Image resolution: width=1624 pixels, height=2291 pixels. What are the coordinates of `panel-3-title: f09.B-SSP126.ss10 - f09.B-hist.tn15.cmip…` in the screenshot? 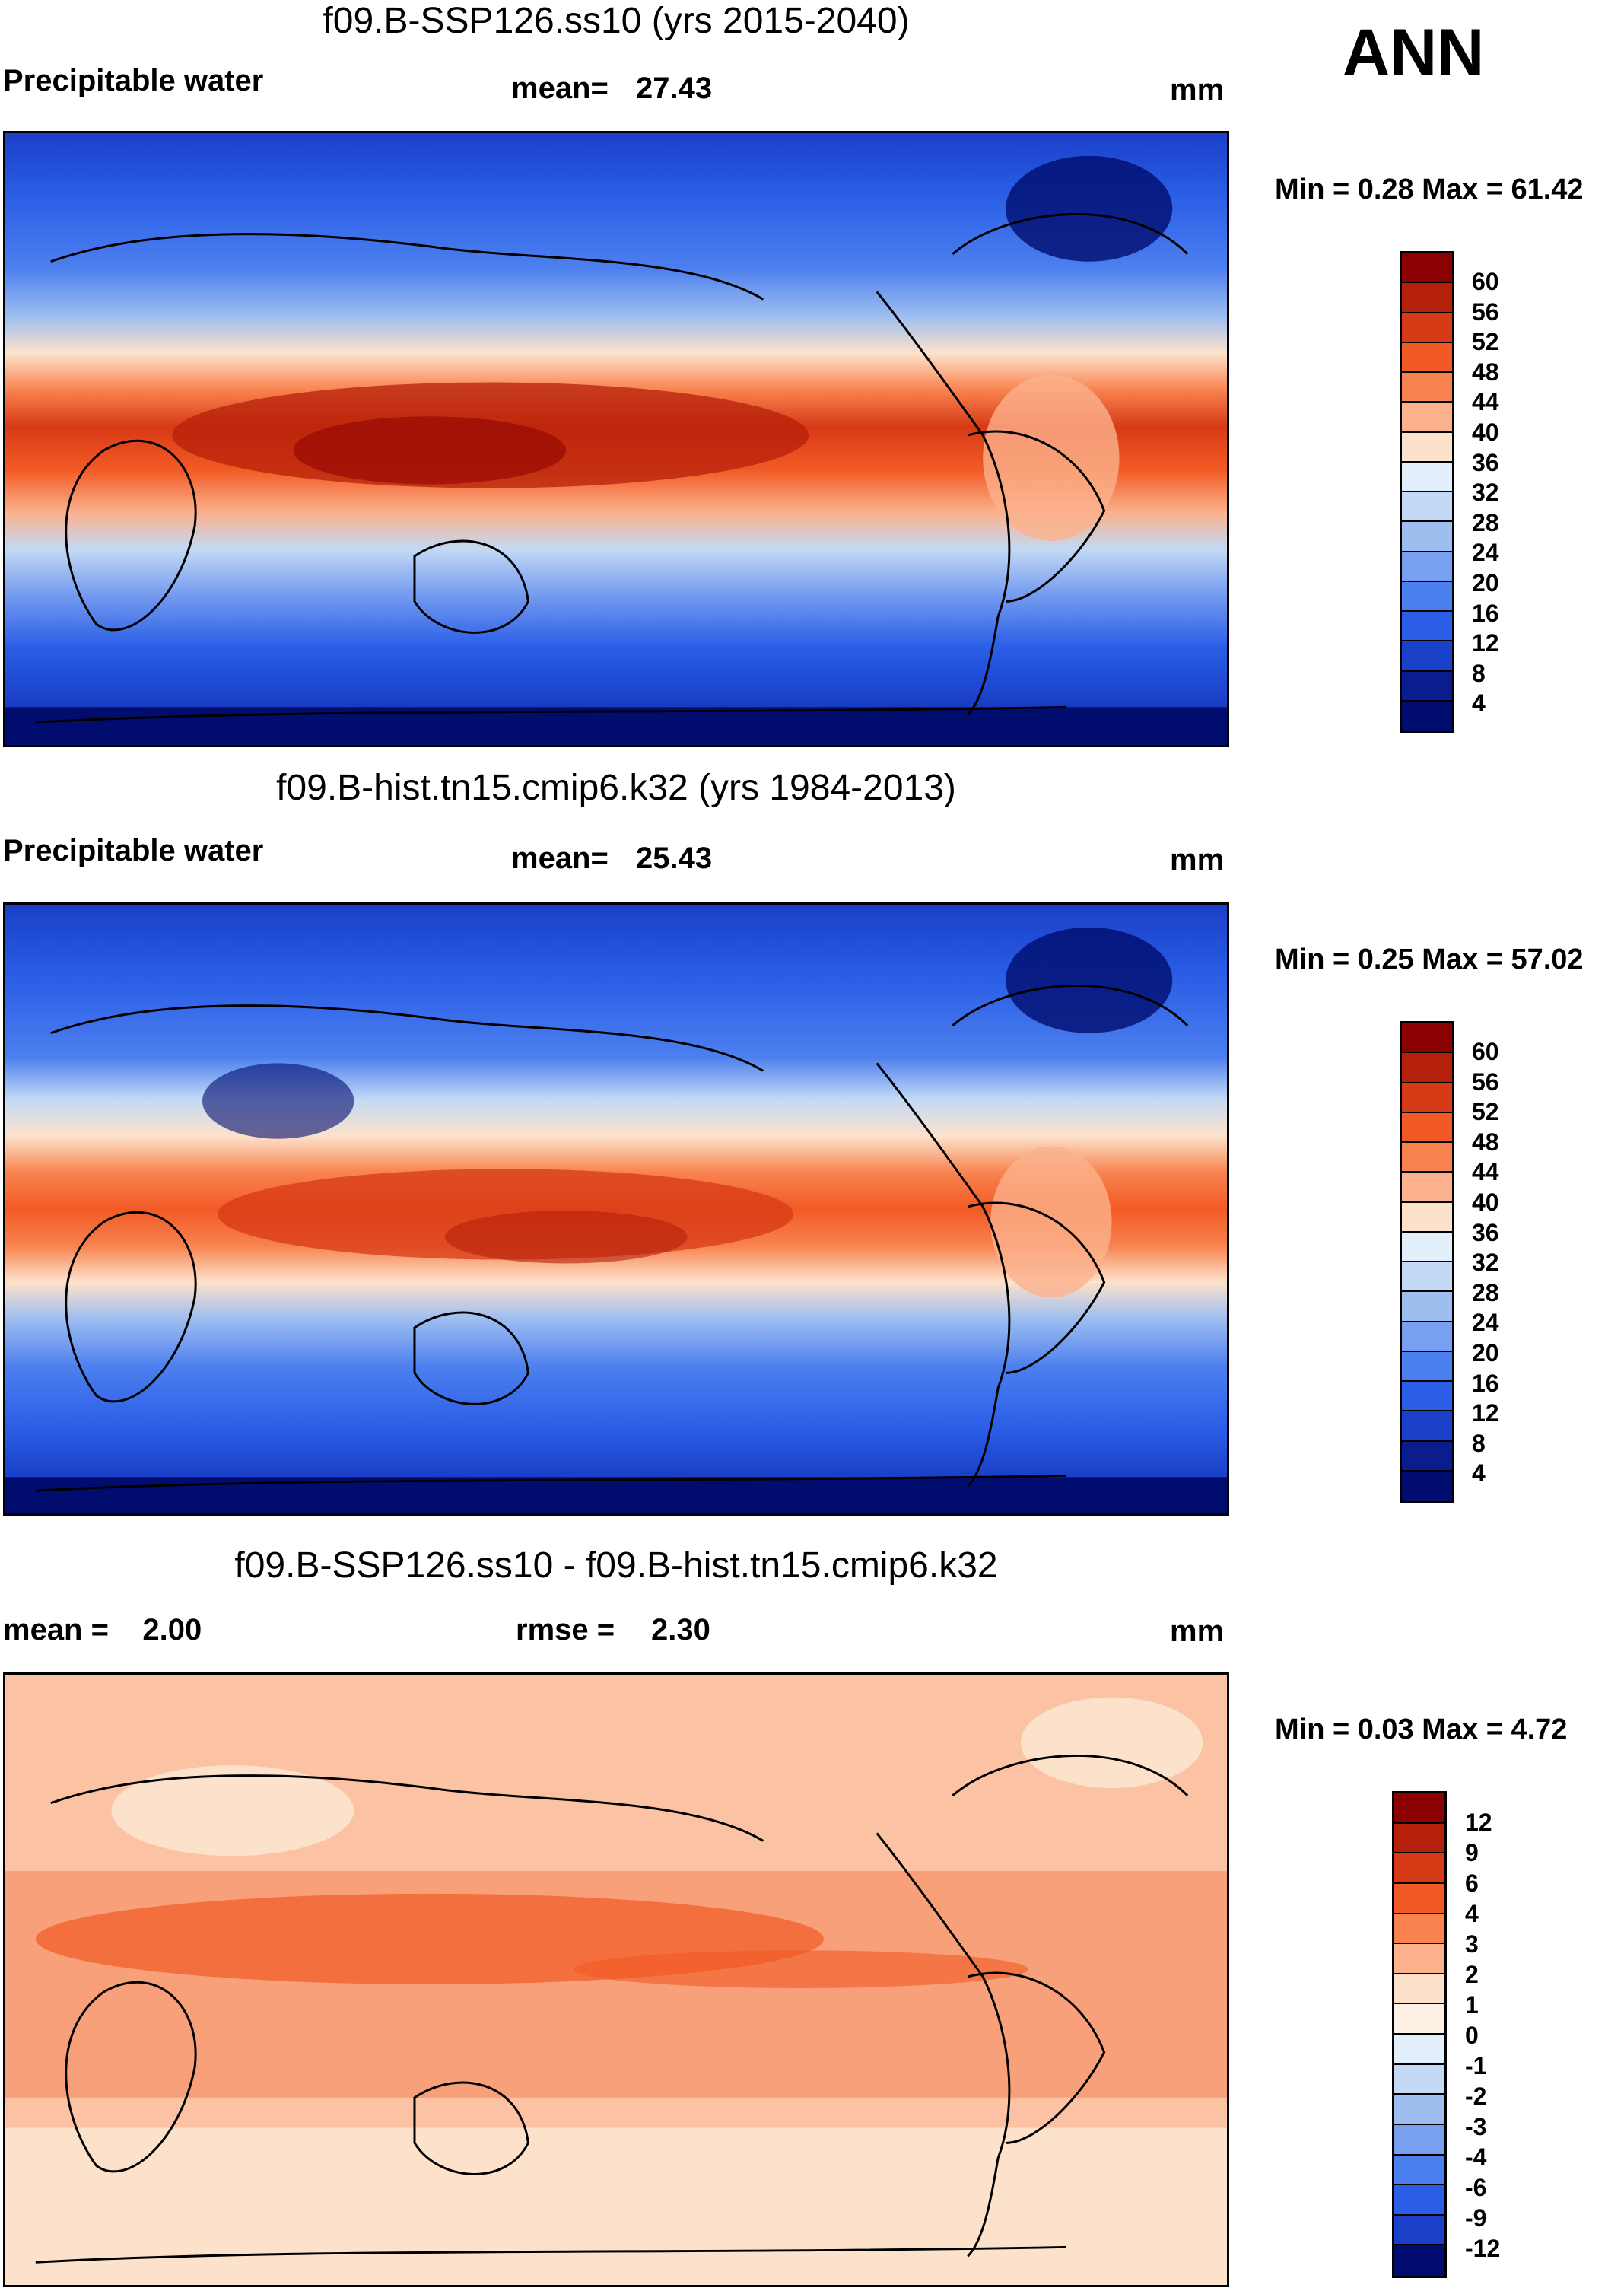 It's located at (616, 1565).